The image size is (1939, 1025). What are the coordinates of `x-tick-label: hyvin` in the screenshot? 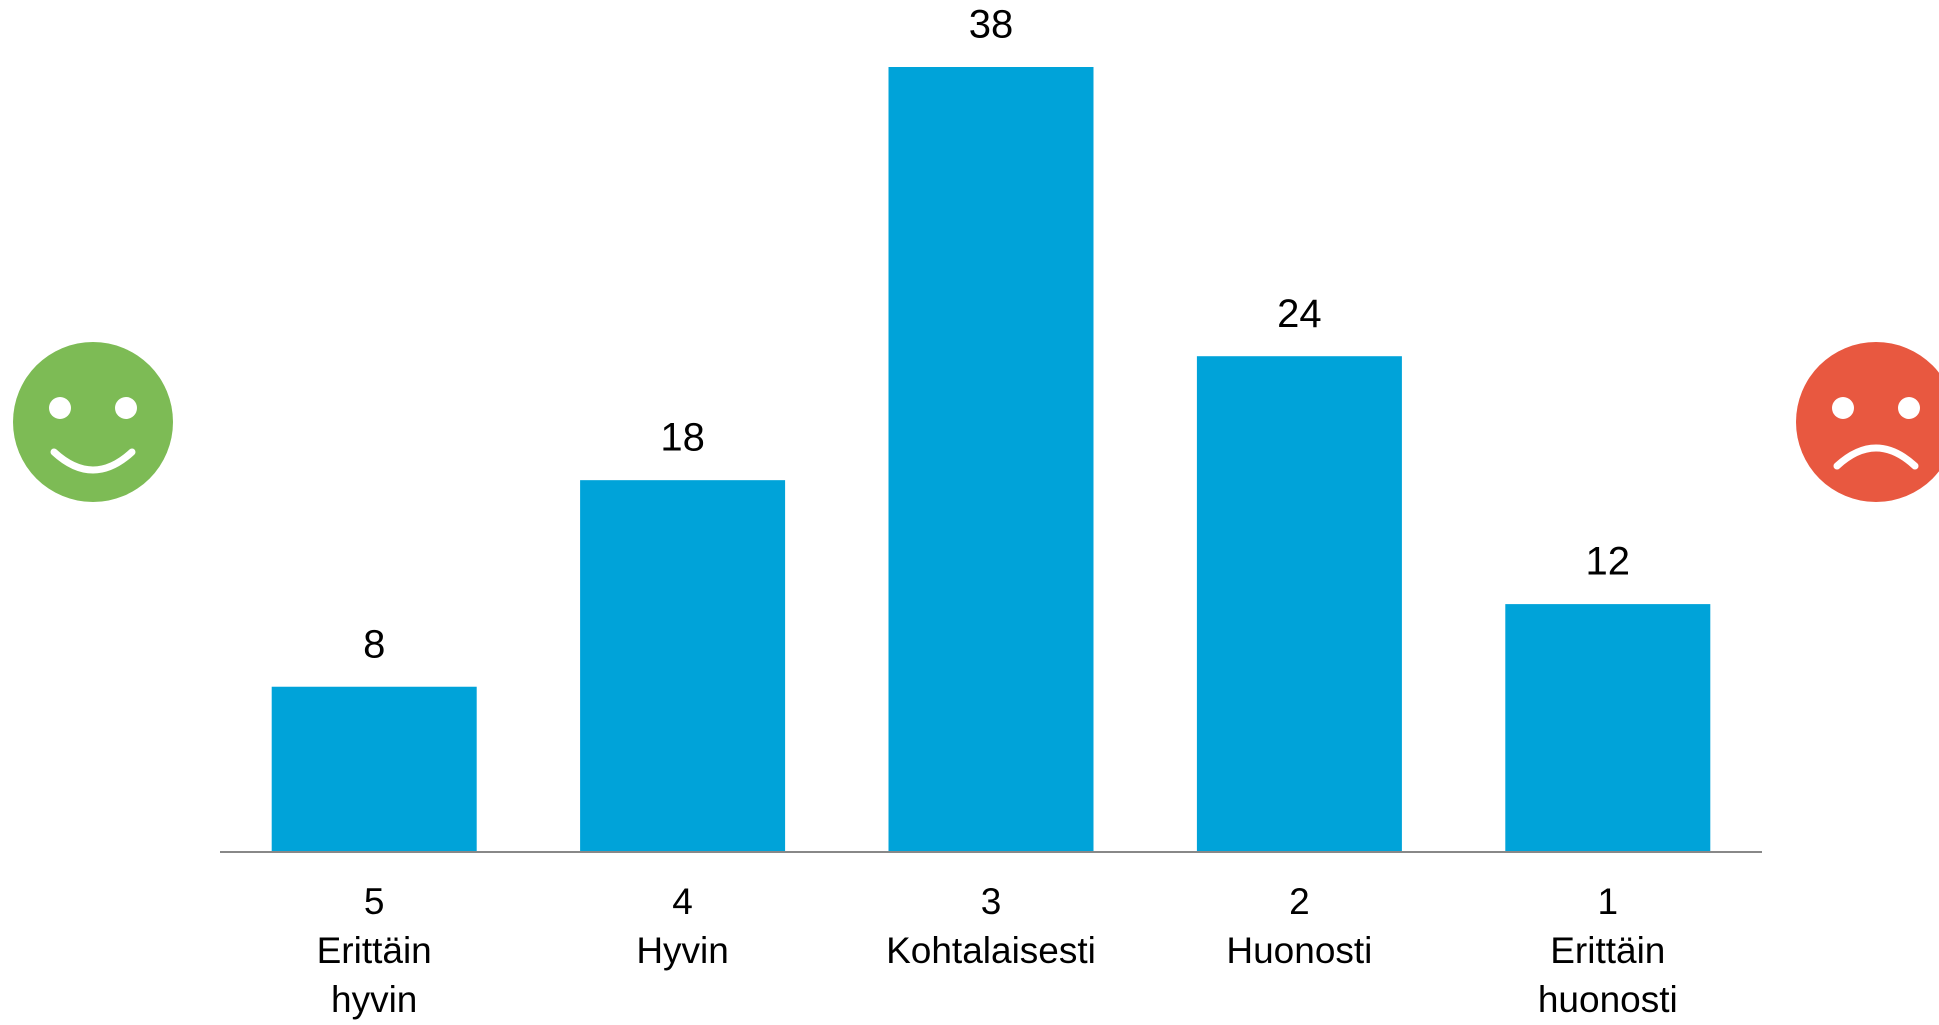 It's located at (374, 999).